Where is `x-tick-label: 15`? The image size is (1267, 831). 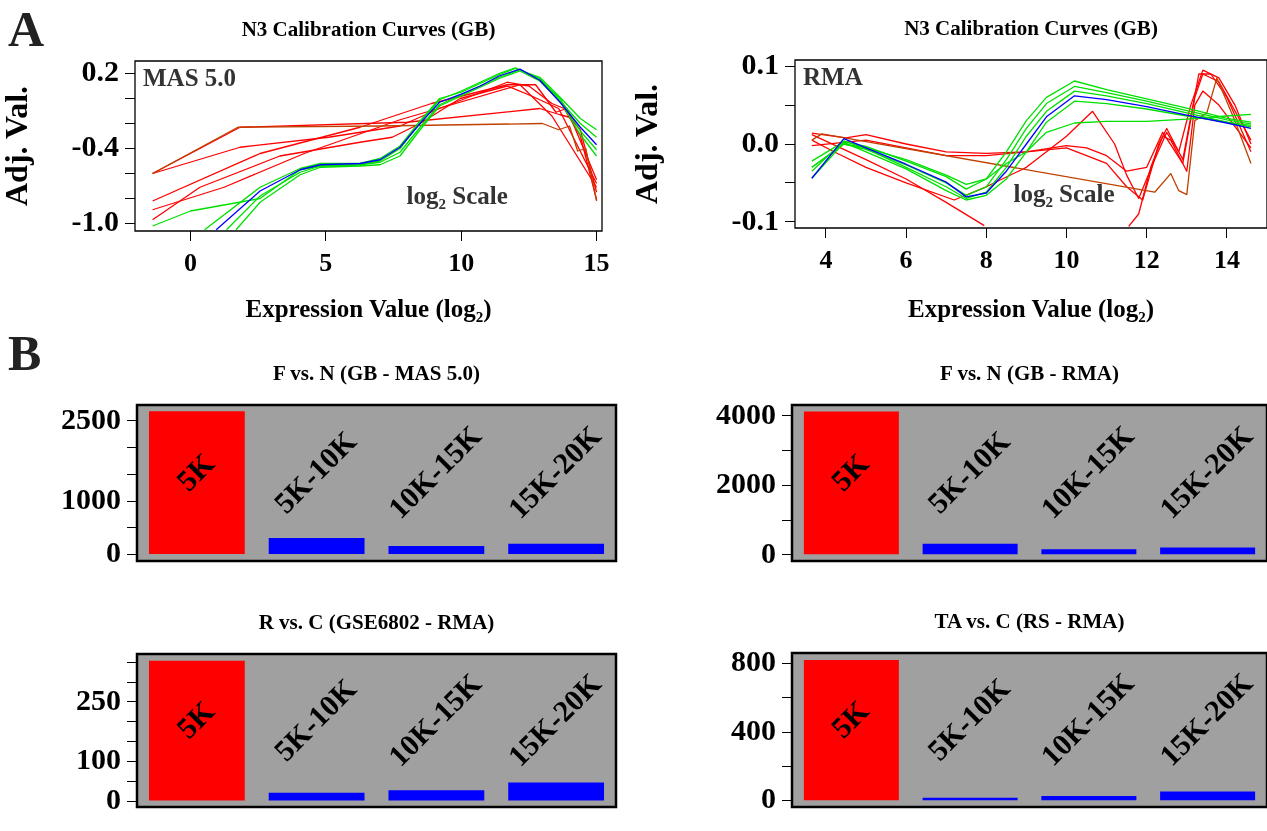
x-tick-label: 15 is located at coordinates (596, 263).